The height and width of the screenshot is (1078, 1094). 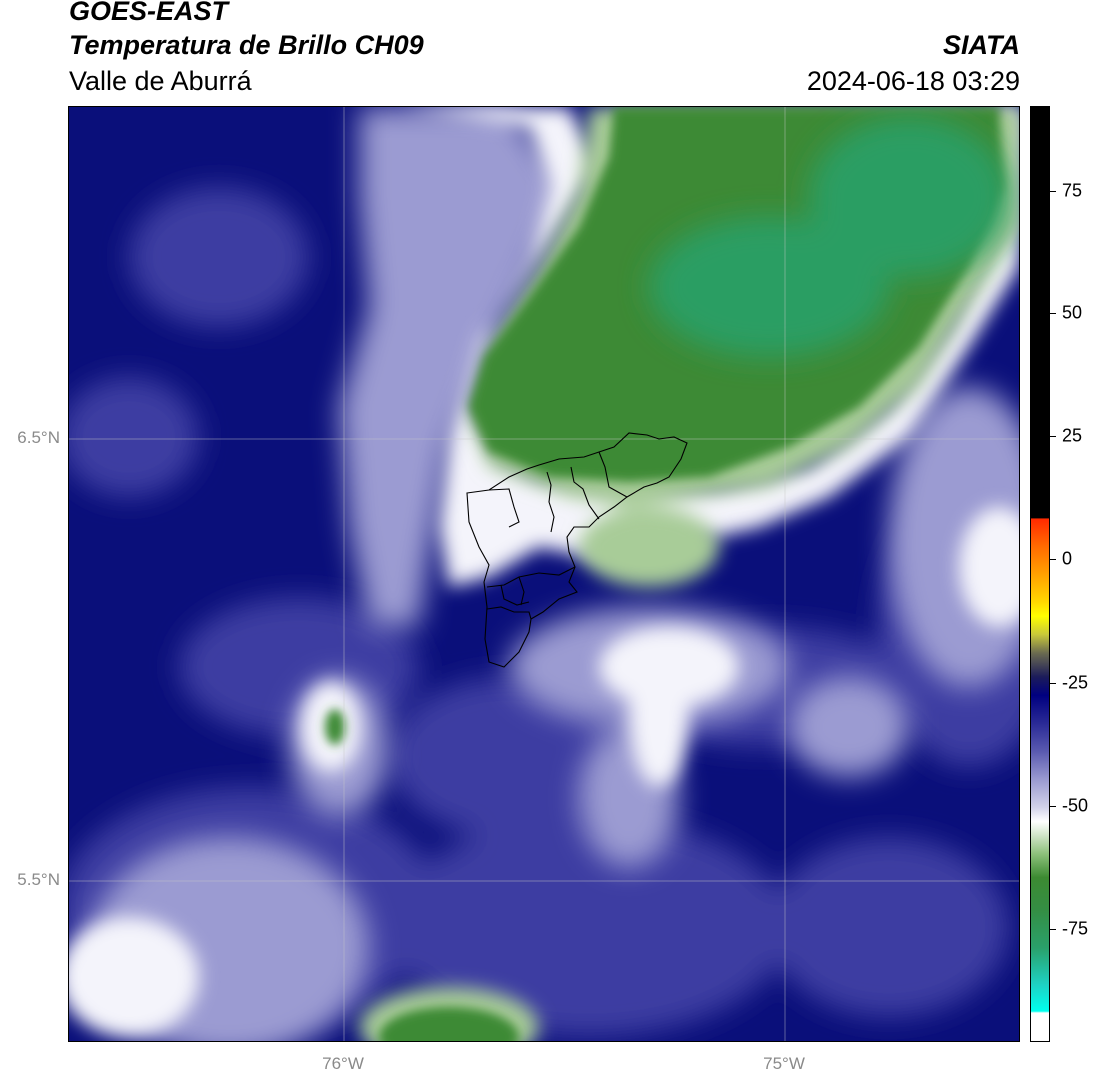 I want to click on colorbar-label-50: 50, so click(x=1072, y=312).